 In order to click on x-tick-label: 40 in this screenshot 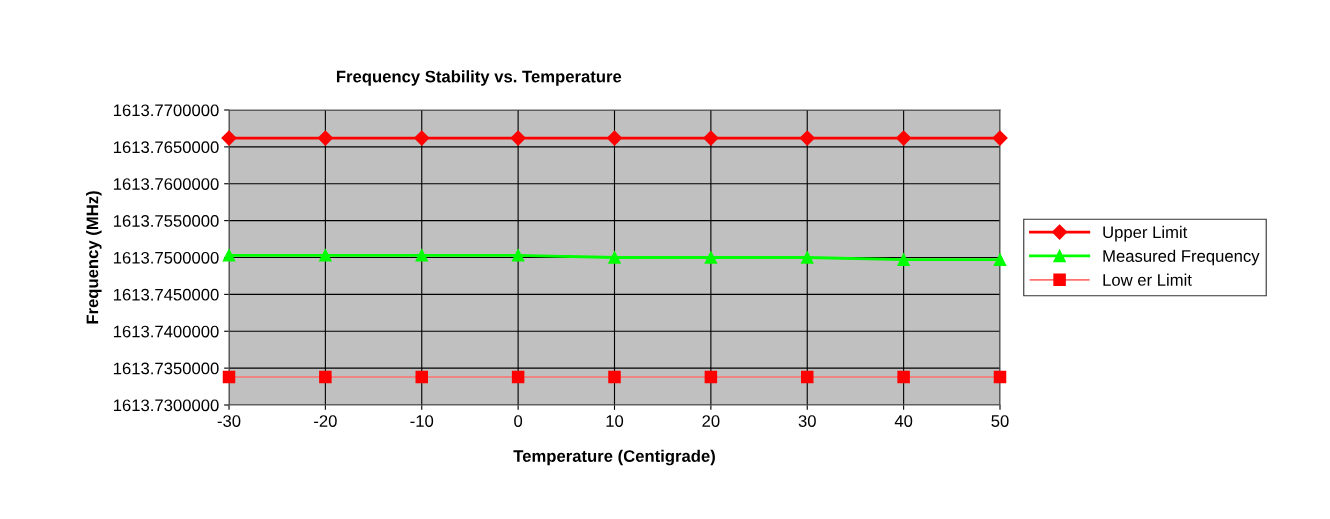, I will do `click(903, 421)`.